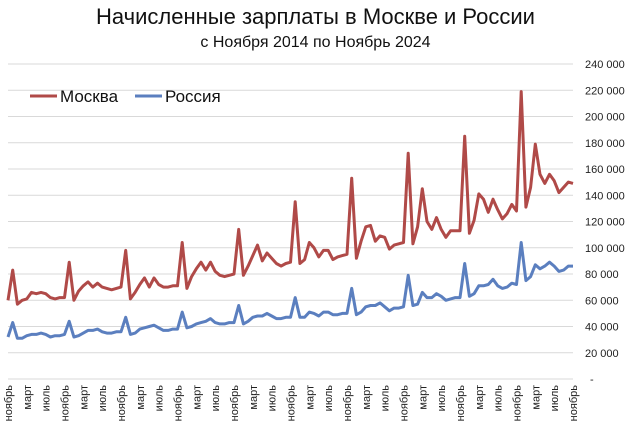  I want to click on legend-label: Москва, so click(89, 96).